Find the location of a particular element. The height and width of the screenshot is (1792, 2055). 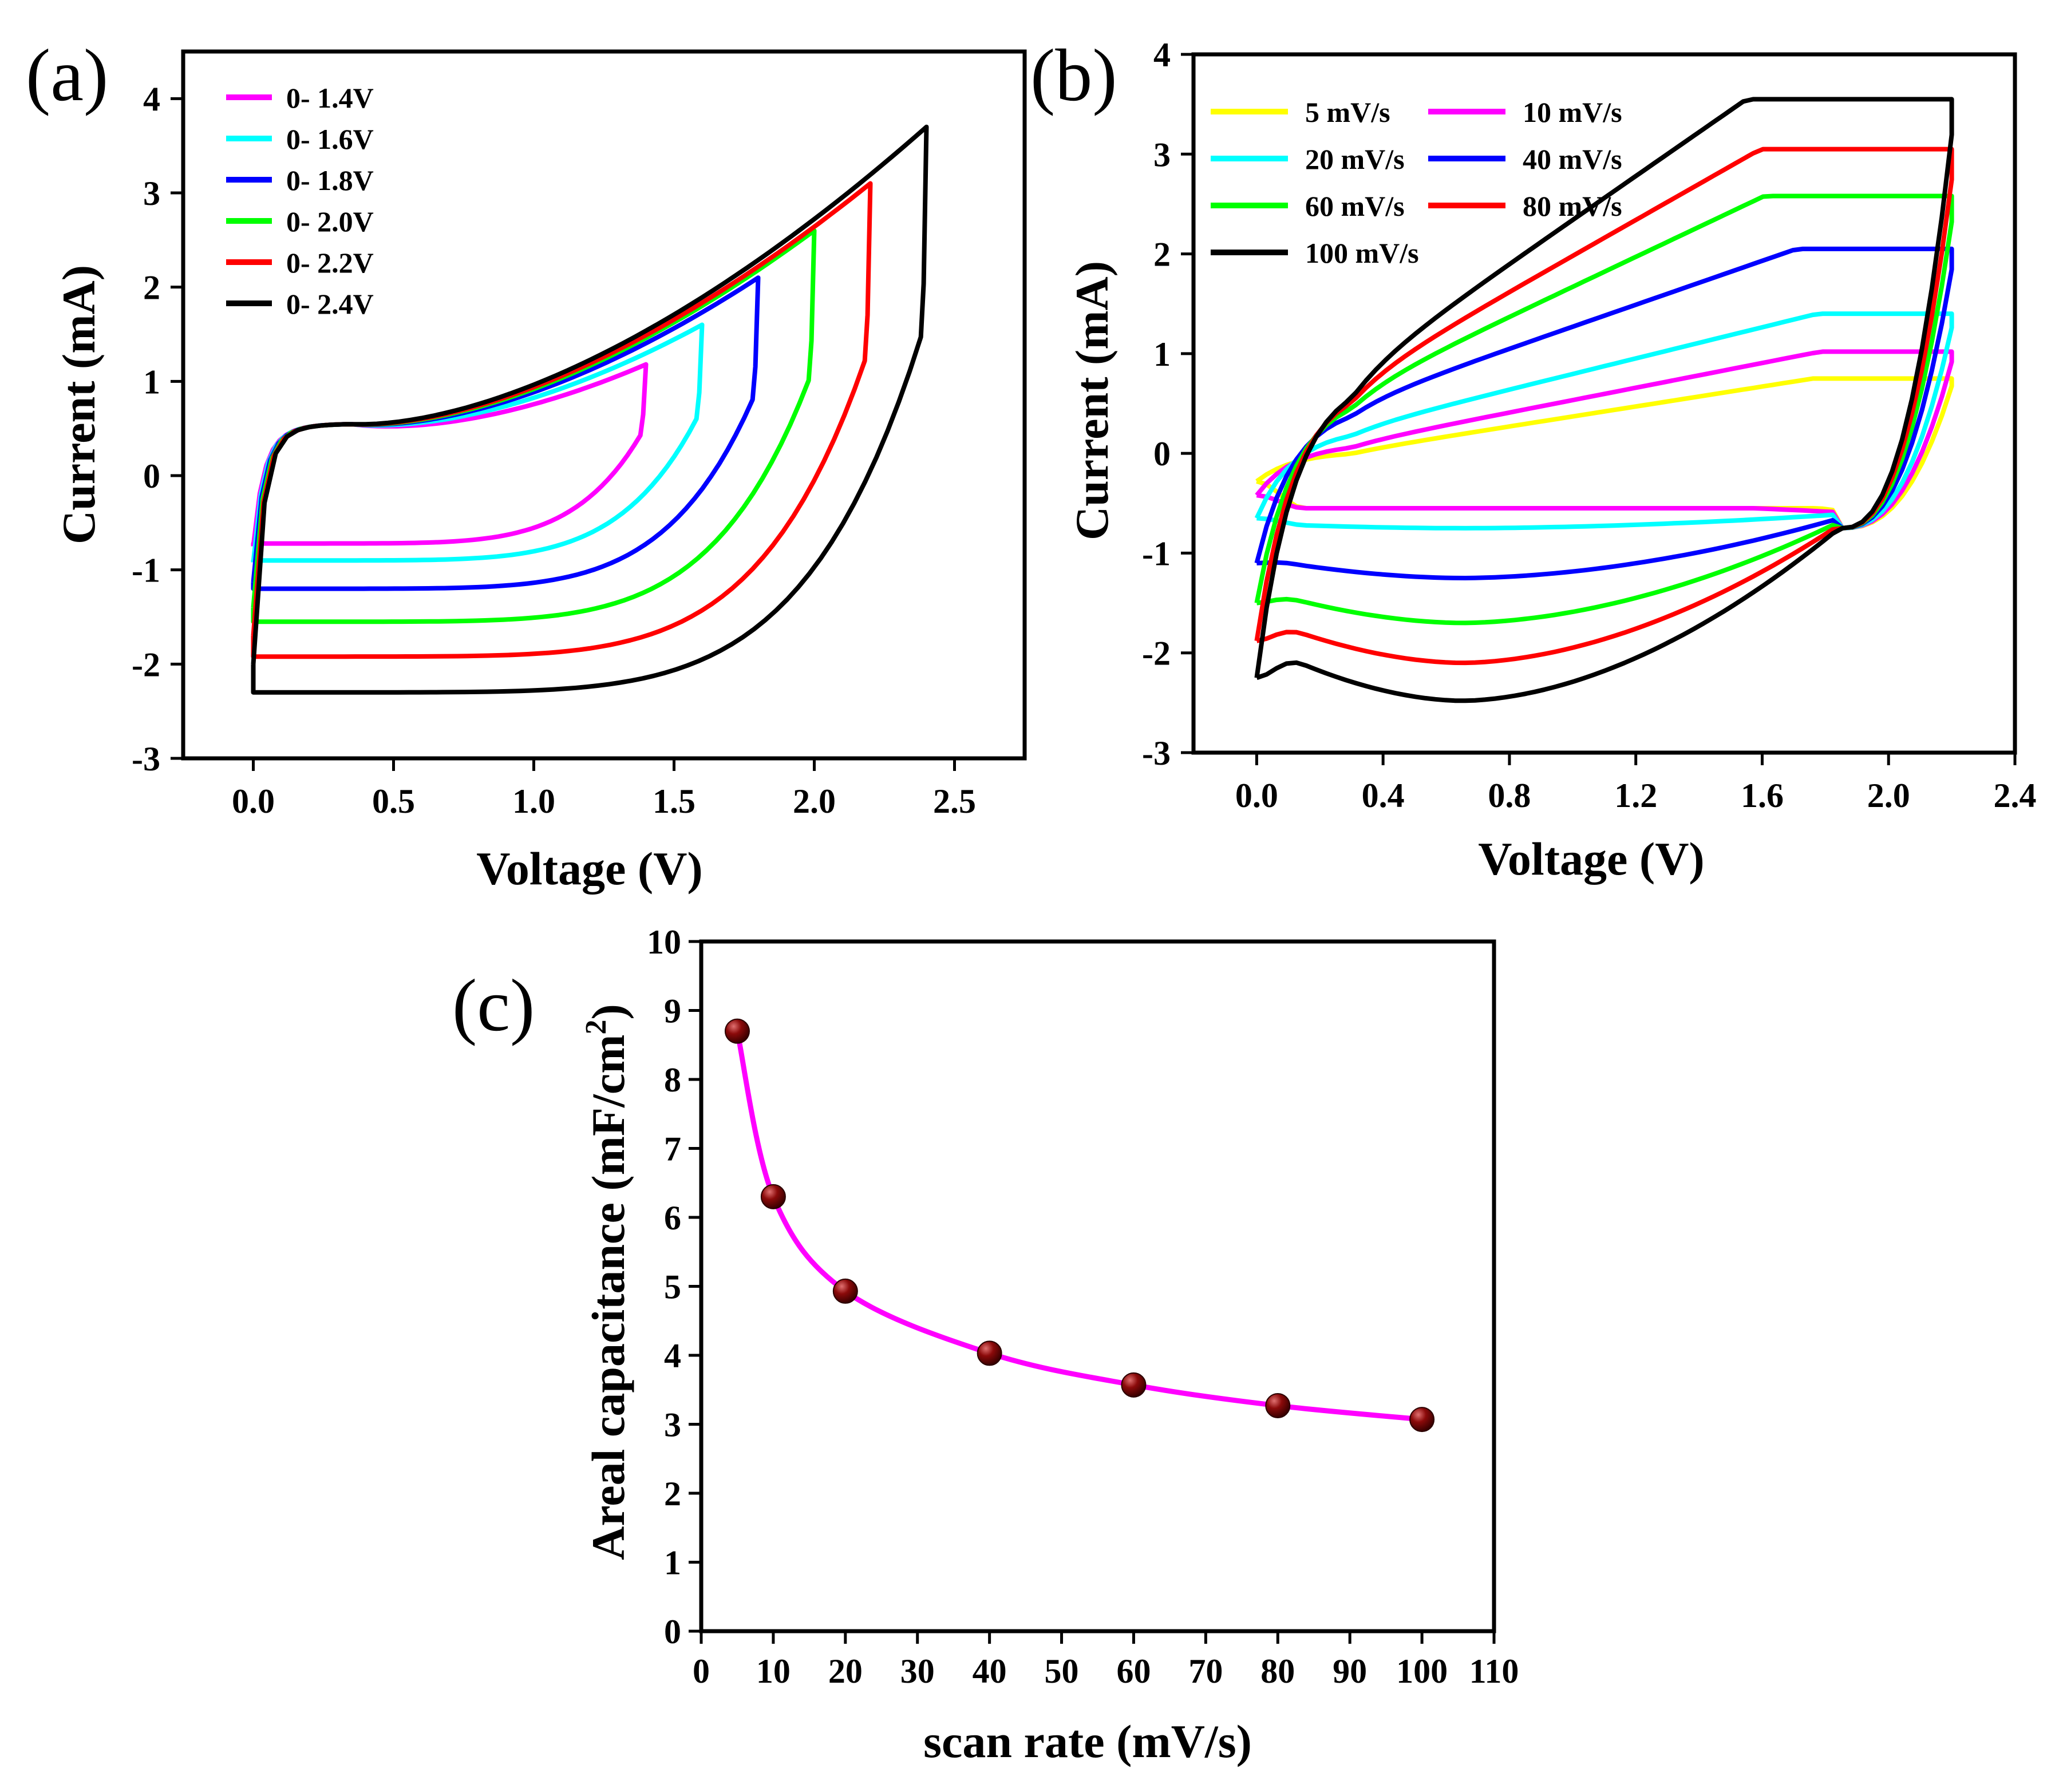

panel-b-x-tick-label: 2.0 is located at coordinates (1889, 795).